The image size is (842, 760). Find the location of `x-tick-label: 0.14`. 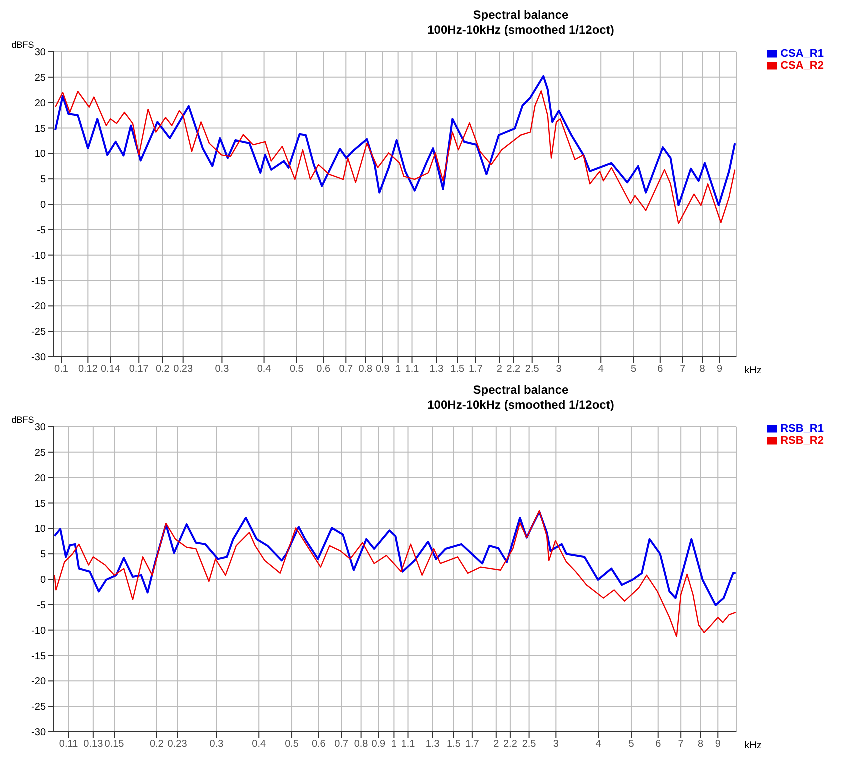

x-tick-label: 0.14 is located at coordinates (110, 370).